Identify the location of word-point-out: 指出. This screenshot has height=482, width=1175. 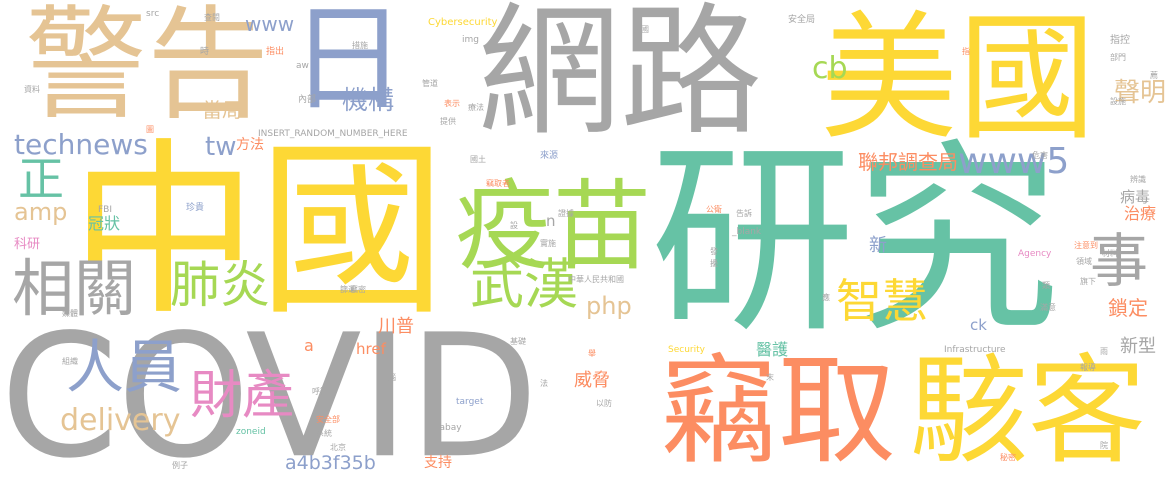
(275, 52).